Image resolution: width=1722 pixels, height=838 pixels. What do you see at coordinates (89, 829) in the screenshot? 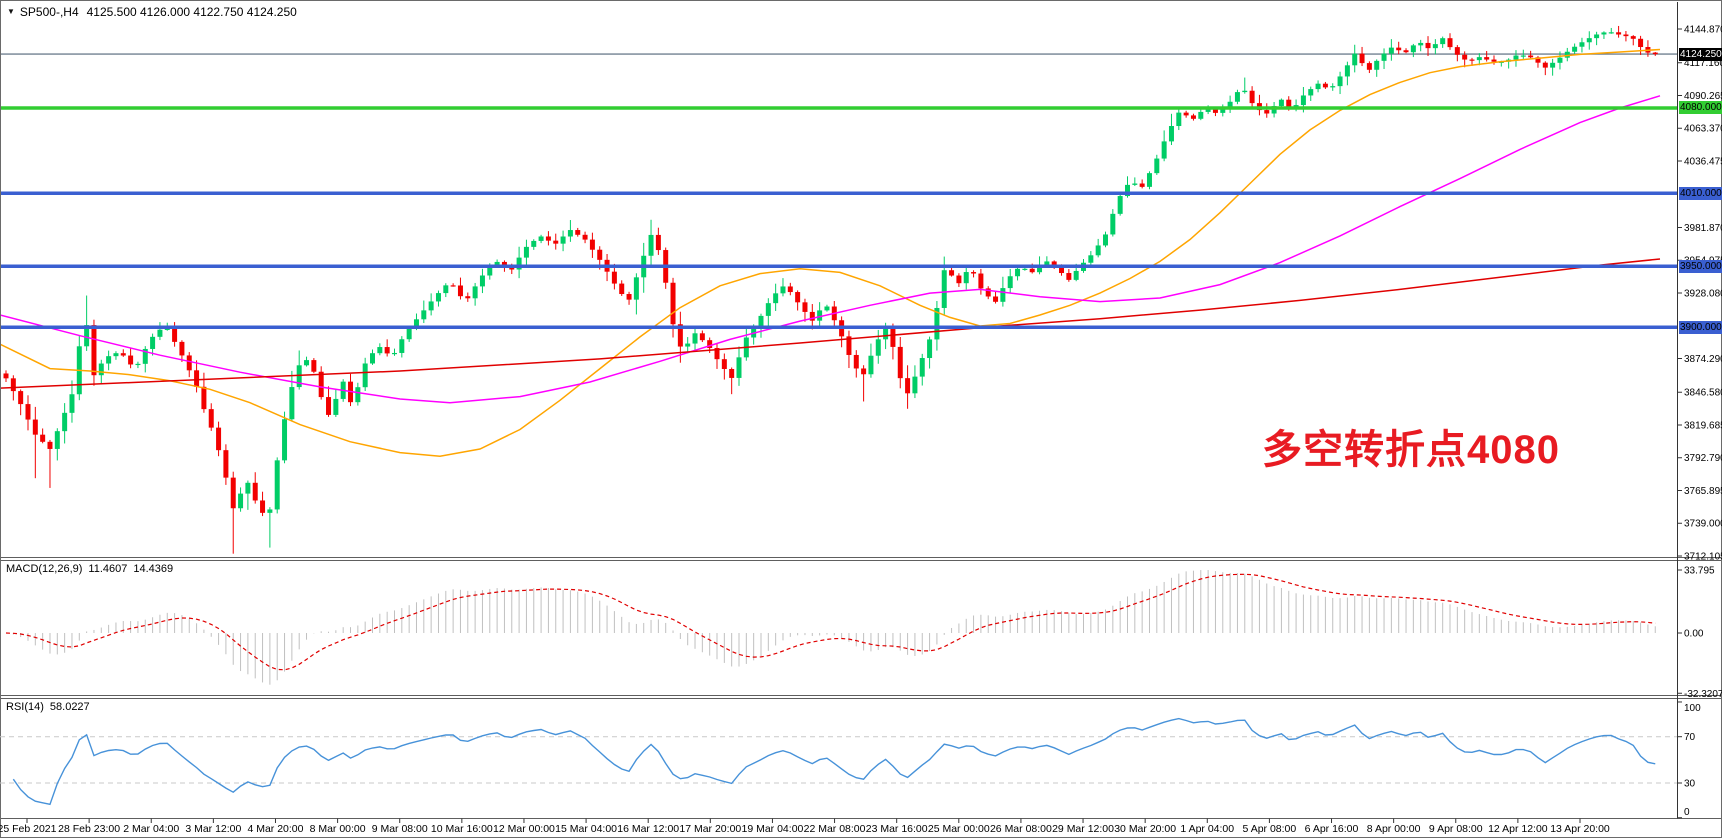
I see `time-label: 28 Feb 23:00` at bounding box center [89, 829].